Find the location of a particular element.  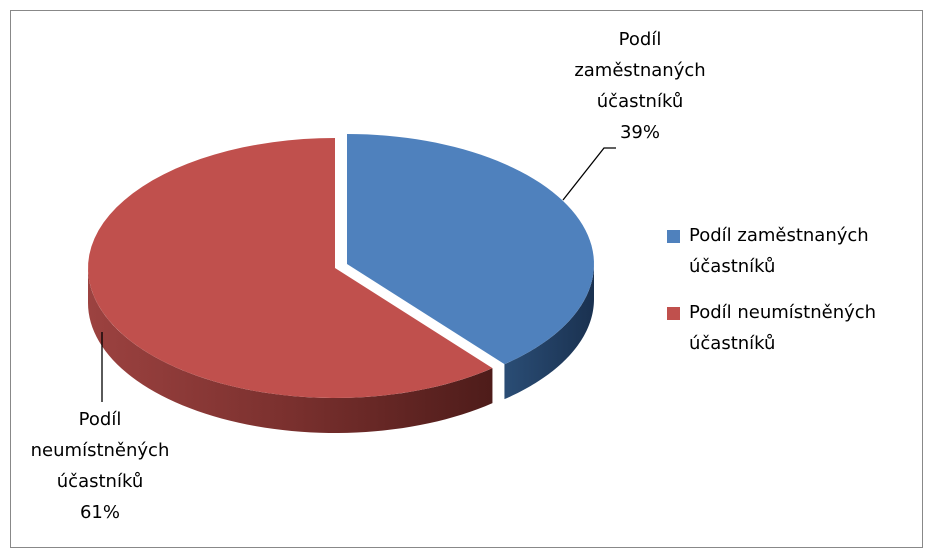

data-label: Podíl neumístněných účastníků 61% is located at coordinates (100, 466).